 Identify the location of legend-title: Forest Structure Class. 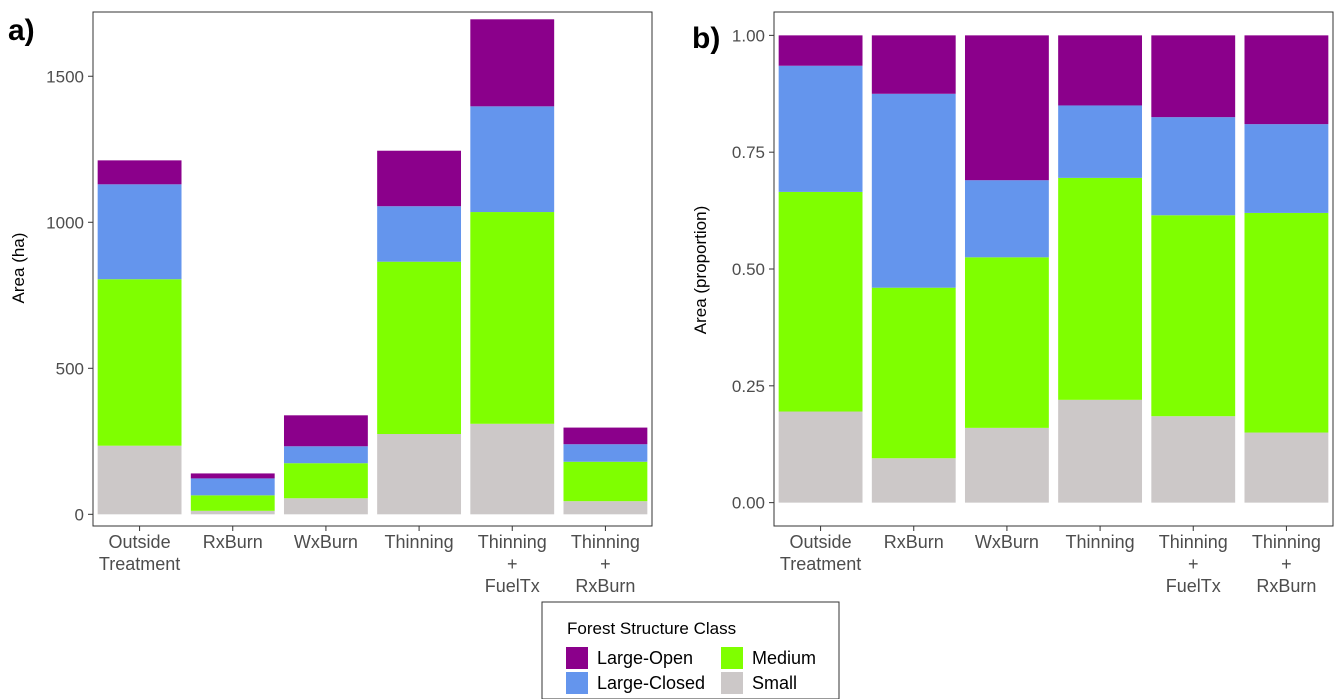
(651, 628).